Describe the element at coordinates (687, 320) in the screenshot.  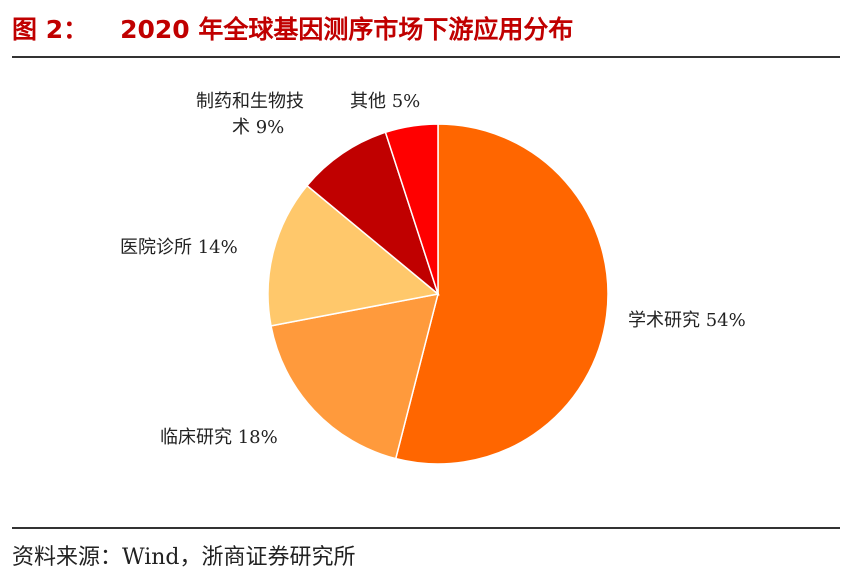
I see `slice-label-academic-research: 学术研究 54%` at that location.